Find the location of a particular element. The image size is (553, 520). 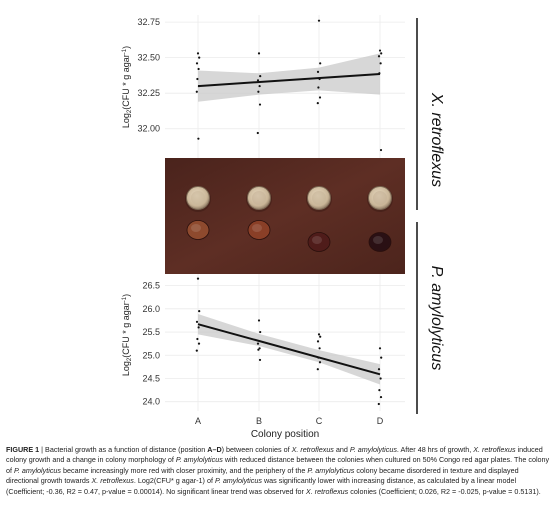

y-tick-label: 25.5 is located at coordinates (151, 332).